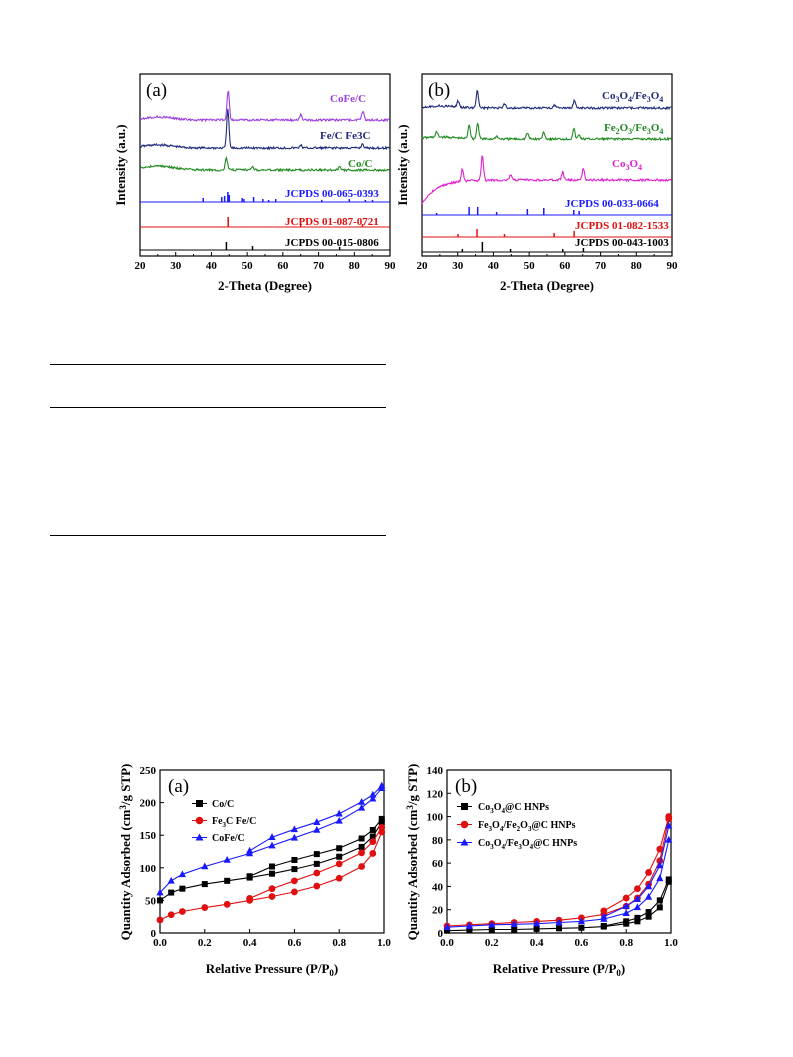 The width and height of the screenshot is (793, 1057). Describe the element at coordinates (148, 804) in the screenshot. I see `y-tick-label: 200` at that location.